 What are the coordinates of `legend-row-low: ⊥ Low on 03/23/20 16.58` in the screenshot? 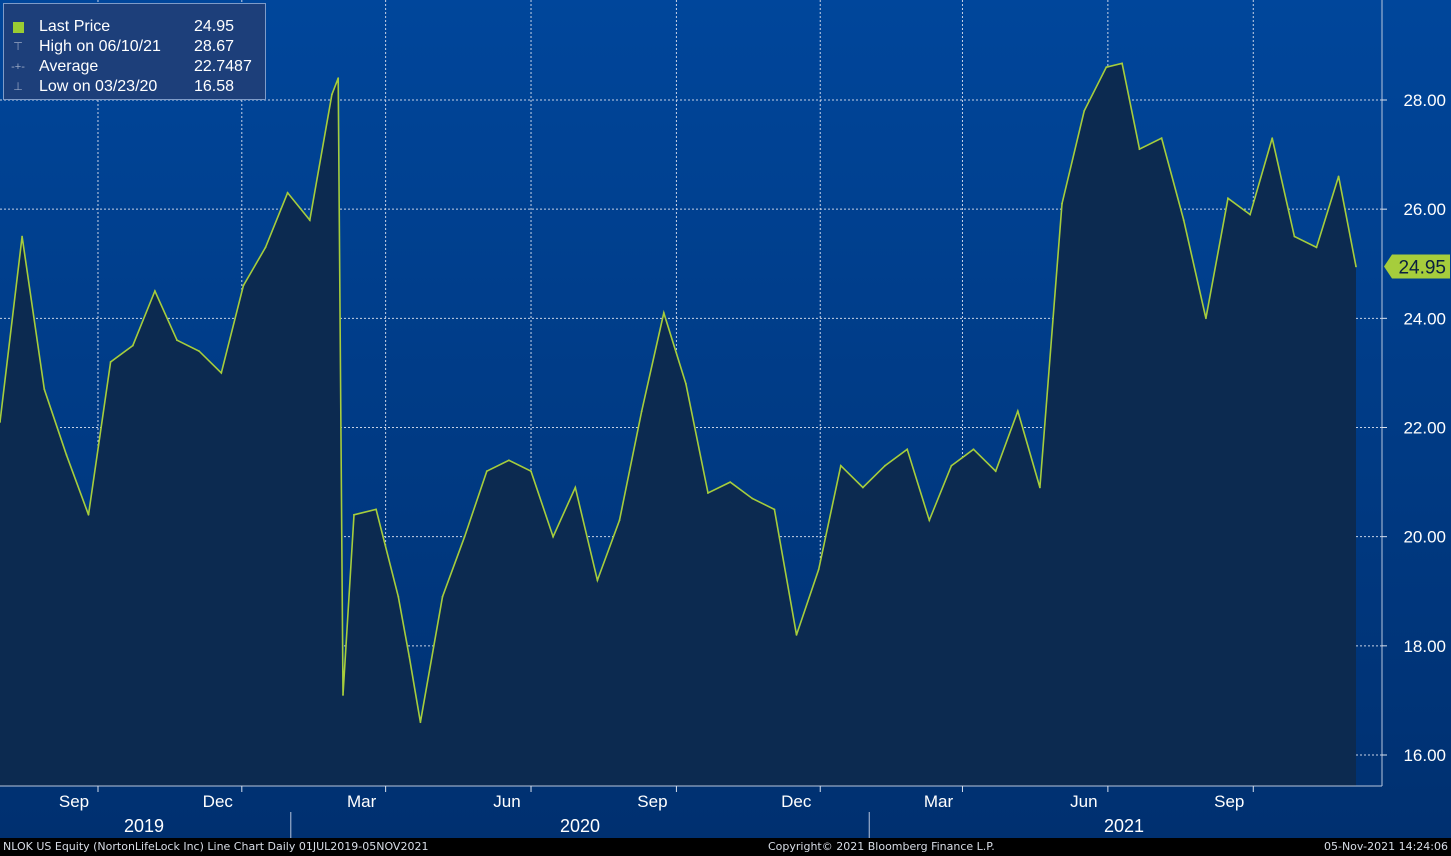 It's located at (134, 87).